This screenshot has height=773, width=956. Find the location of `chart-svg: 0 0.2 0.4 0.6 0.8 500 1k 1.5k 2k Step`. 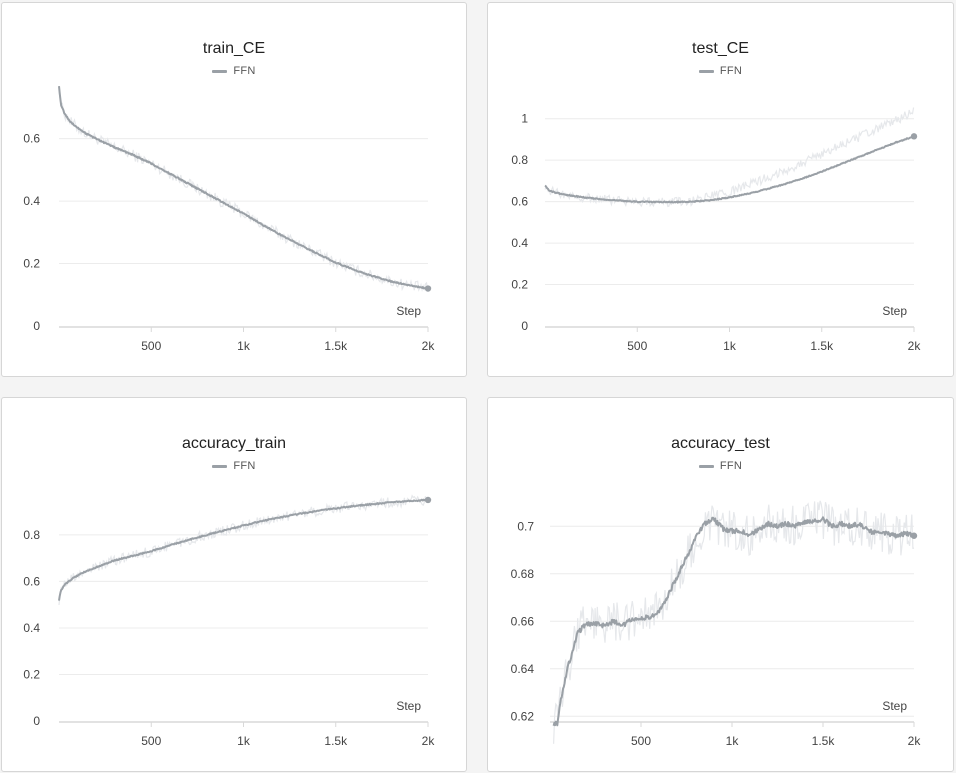

chart-svg: 0 0.2 0.4 0.6 0.8 500 1k 1.5k 2k Step is located at coordinates (229, 621).